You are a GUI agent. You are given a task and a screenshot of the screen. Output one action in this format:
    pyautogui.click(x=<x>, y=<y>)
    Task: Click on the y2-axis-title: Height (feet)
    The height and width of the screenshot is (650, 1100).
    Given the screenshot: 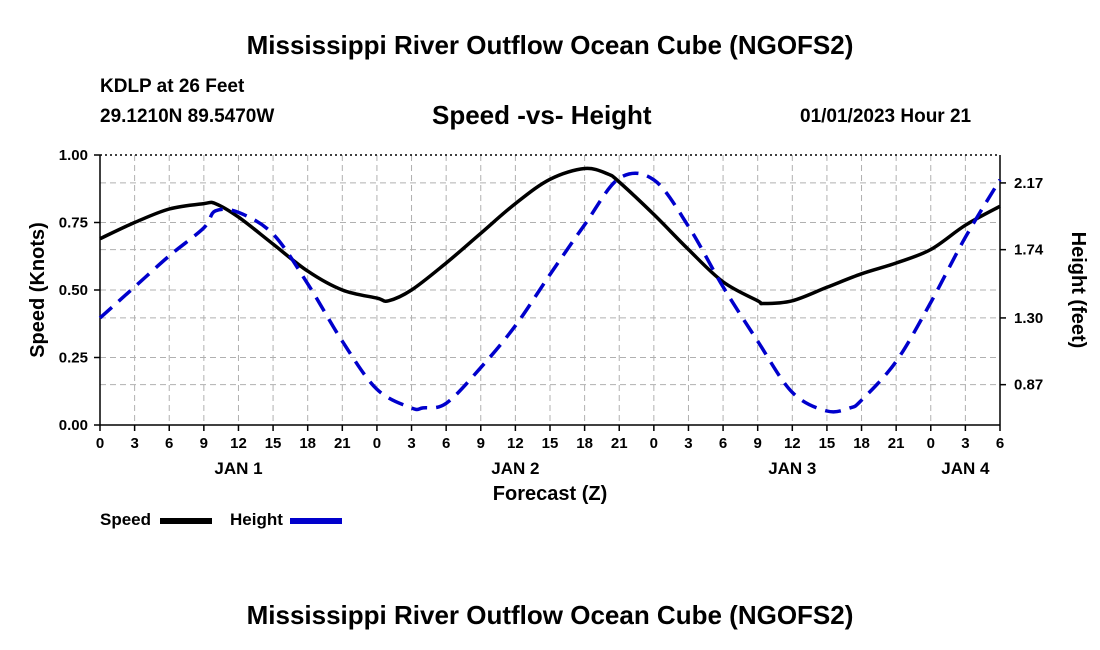 What is the action you would take?
    pyautogui.click(x=1078, y=290)
    